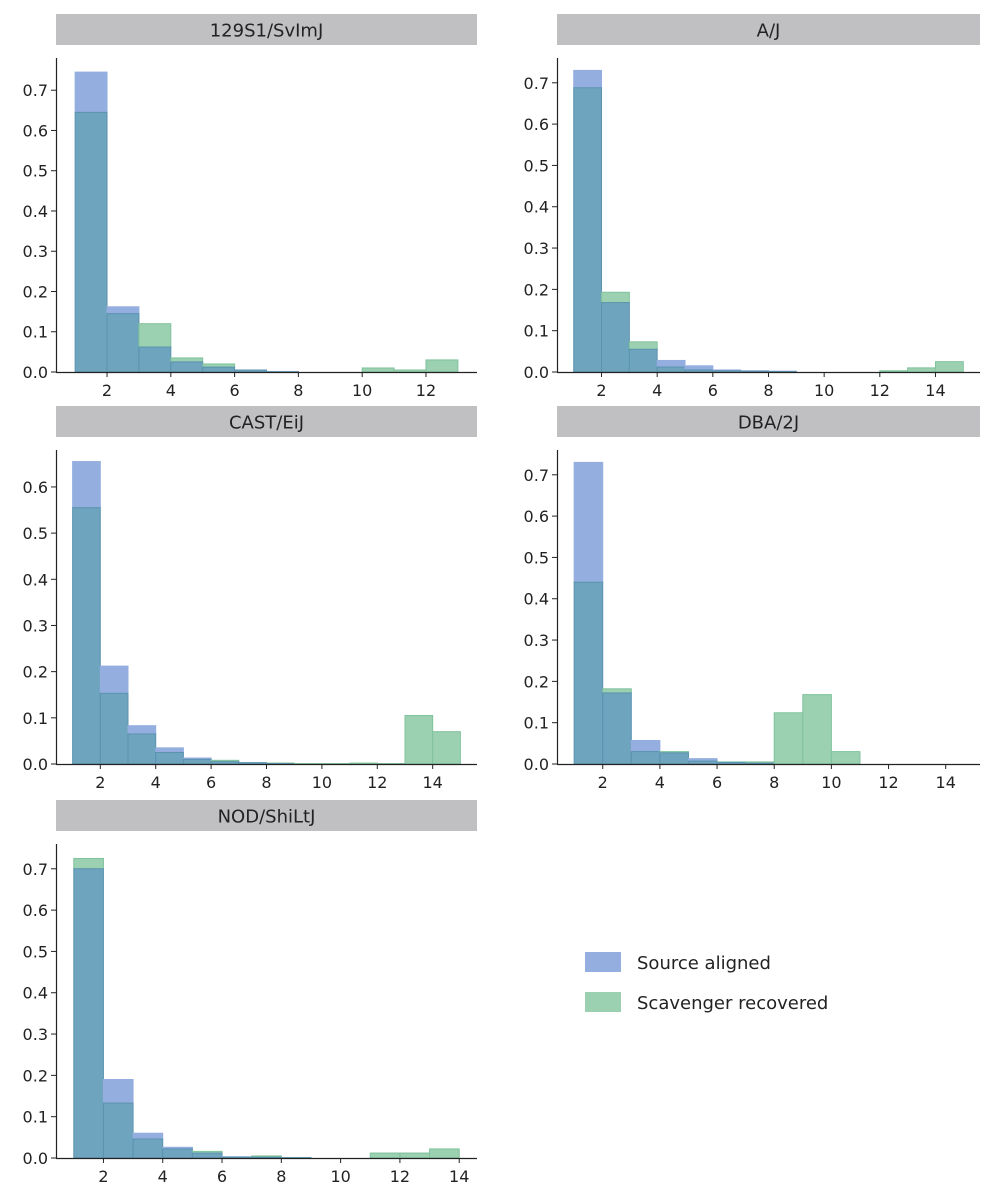 Image resolution: width=1000 pixels, height=1196 pixels. Describe the element at coordinates (704, 963) in the screenshot. I see `legend-label-source: Source aligned` at that location.